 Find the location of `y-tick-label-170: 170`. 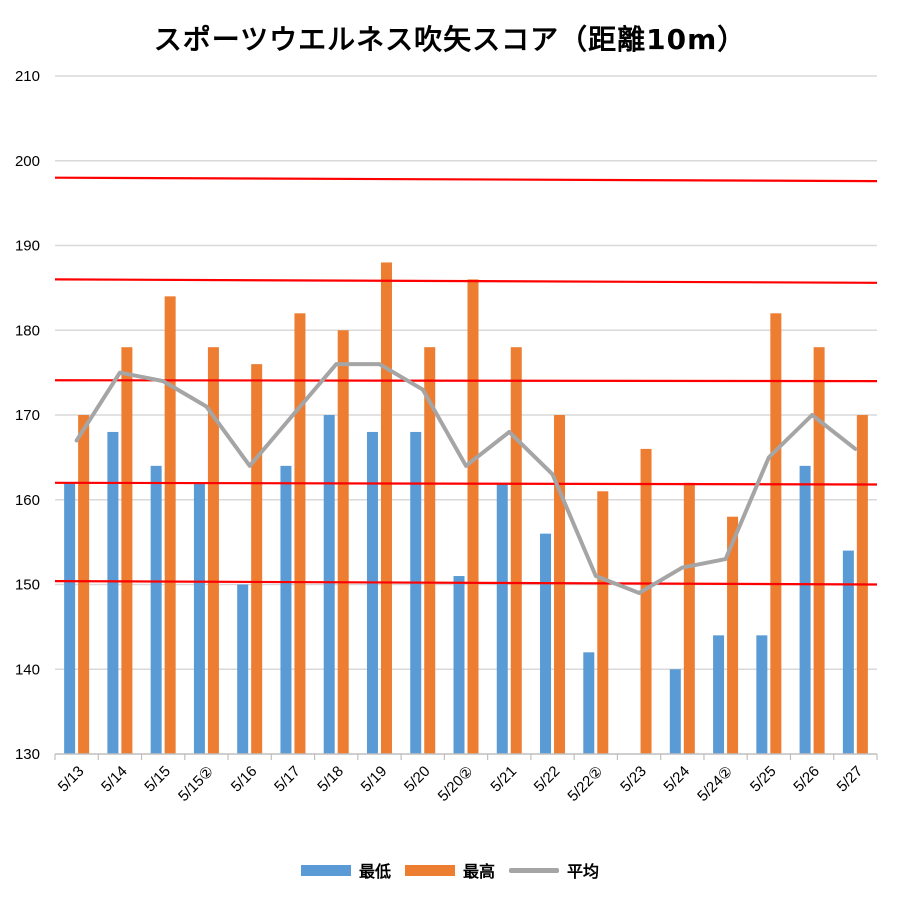

y-tick-label-170: 170 is located at coordinates (27, 415).